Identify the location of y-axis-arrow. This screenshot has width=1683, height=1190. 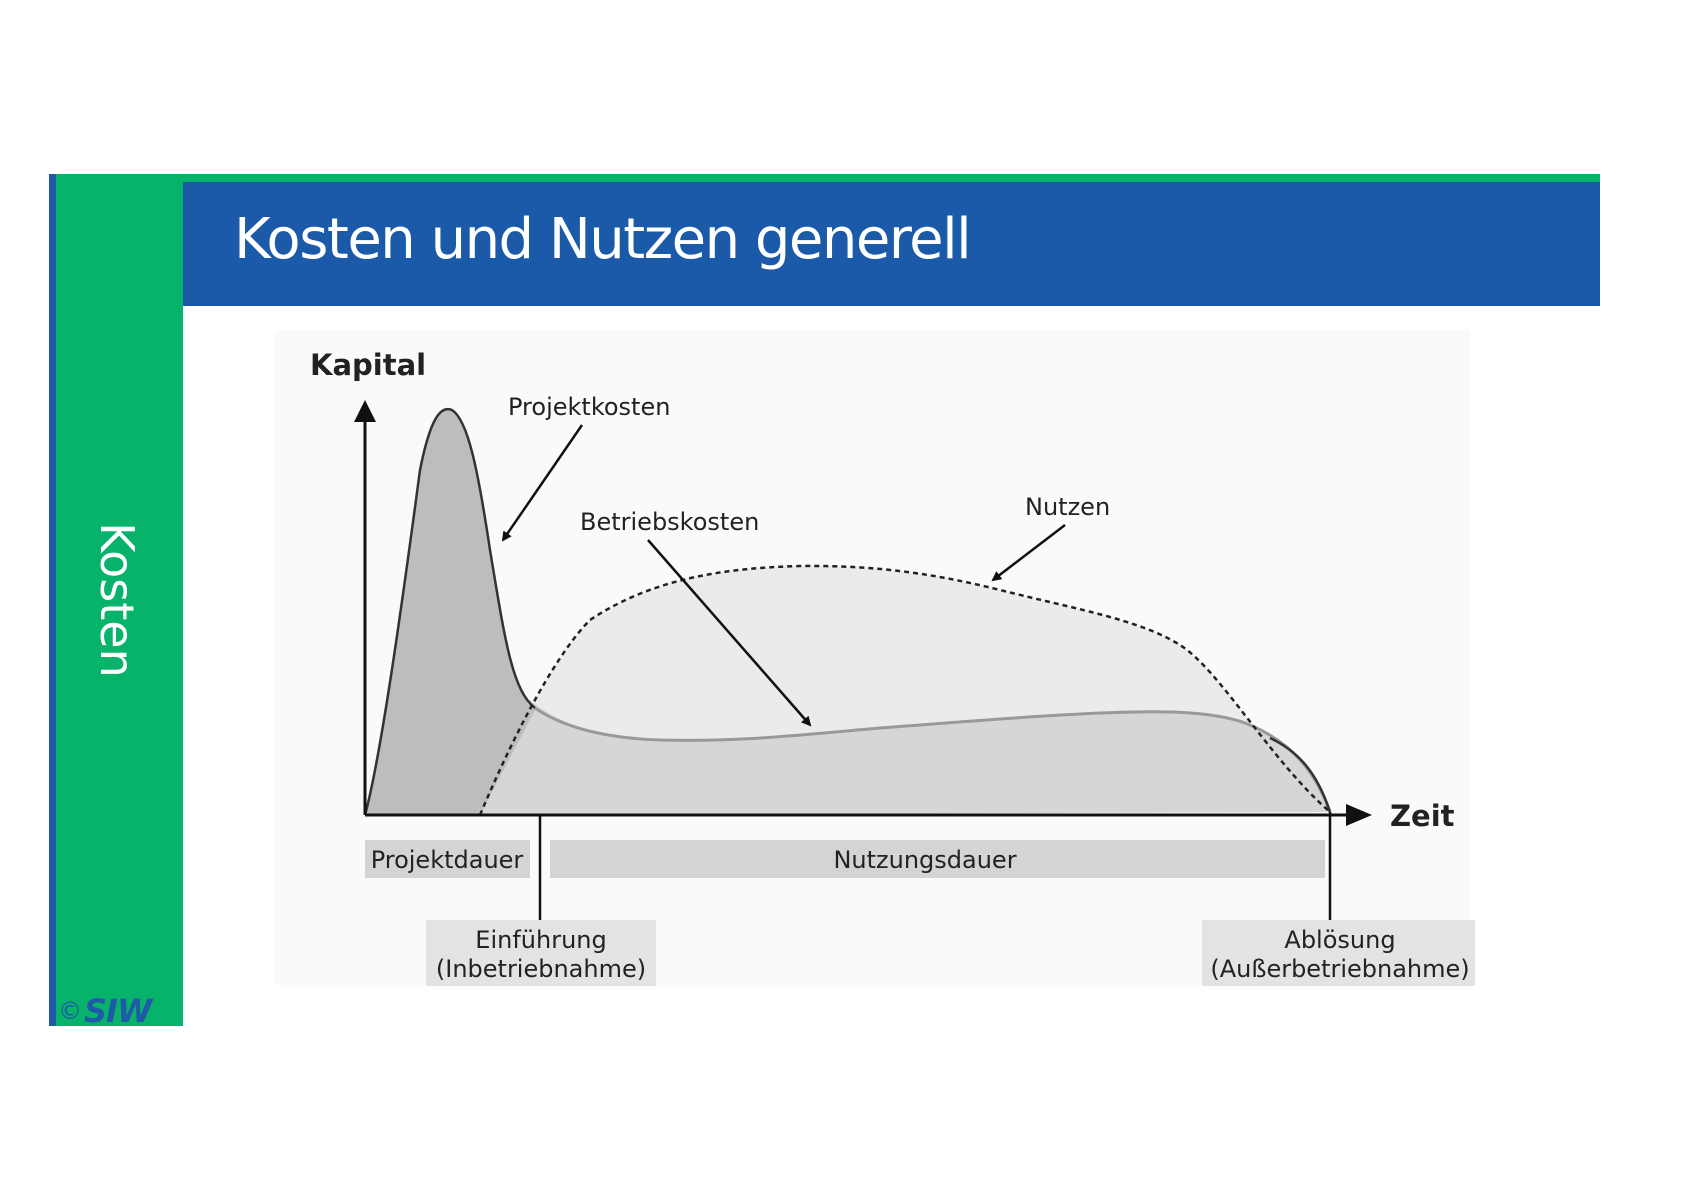
(365, 411).